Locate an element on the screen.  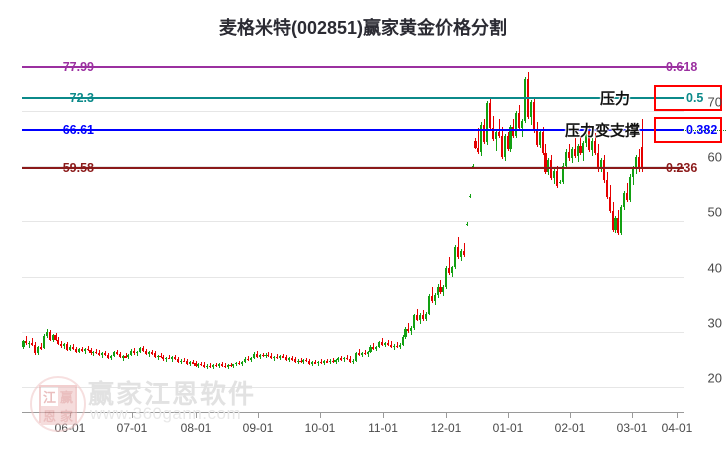
x-axis-label: 10-01 is located at coordinates (320, 428).